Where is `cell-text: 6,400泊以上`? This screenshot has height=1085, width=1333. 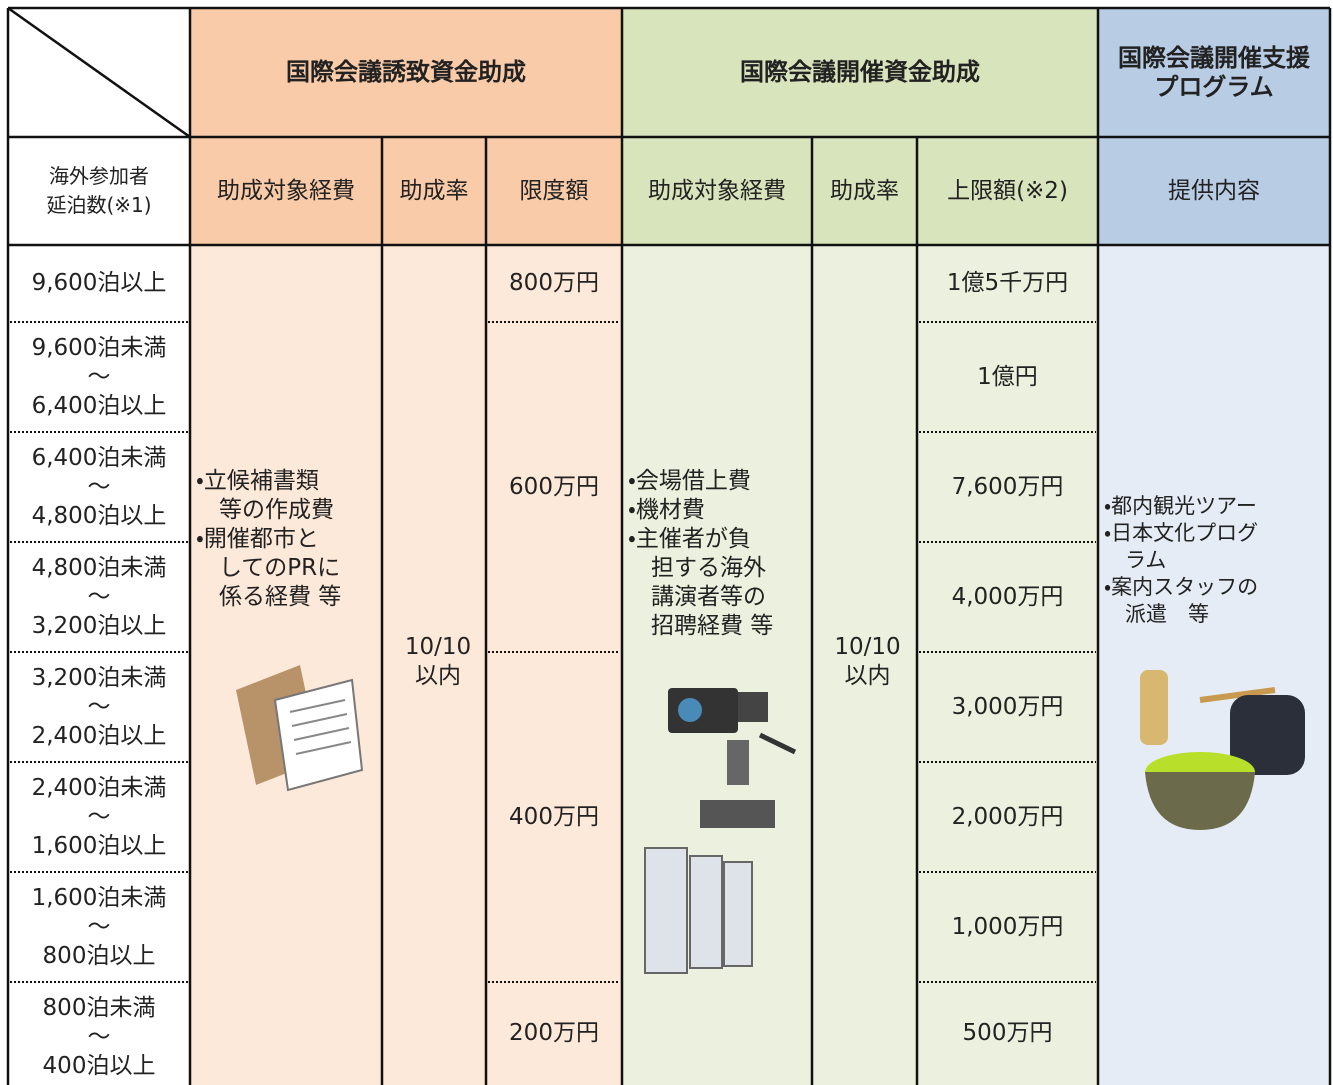
cell-text: 6,400泊以上 is located at coordinates (99, 405).